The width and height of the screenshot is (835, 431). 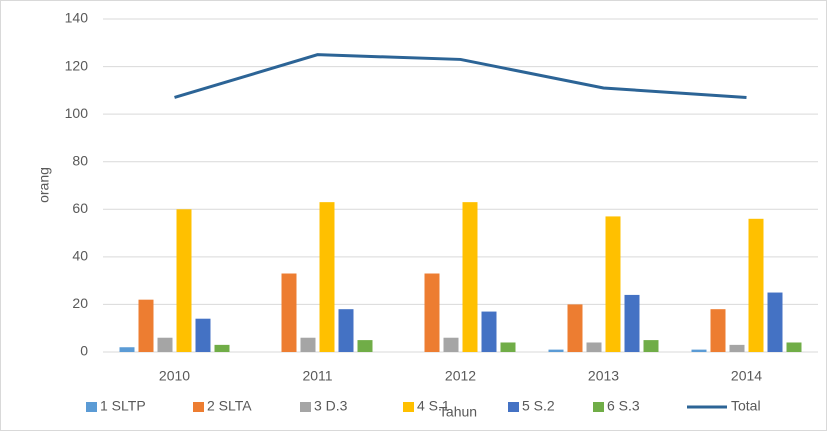 I want to click on x-tick-label: 2010, so click(x=174, y=376).